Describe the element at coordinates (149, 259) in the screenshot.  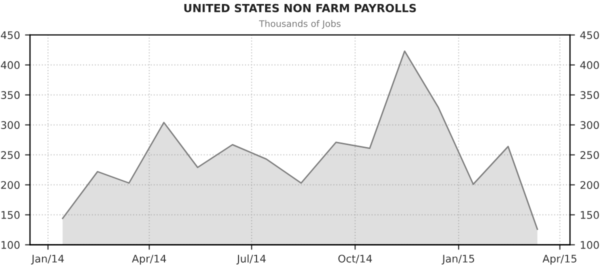
I see `x-tick-label: Apr/14` at that location.